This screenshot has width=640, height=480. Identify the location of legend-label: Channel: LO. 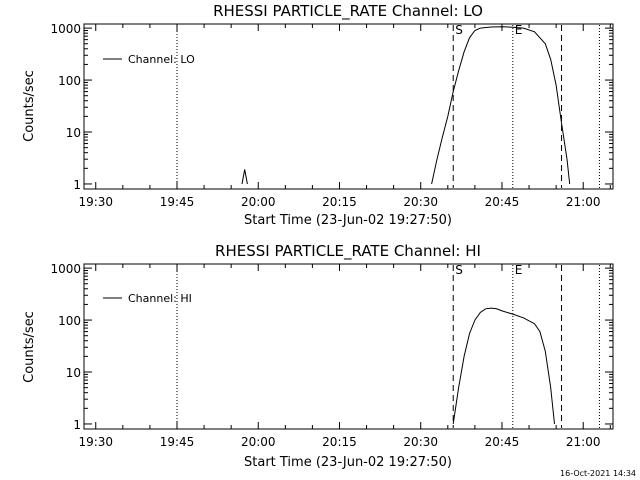
(161, 59).